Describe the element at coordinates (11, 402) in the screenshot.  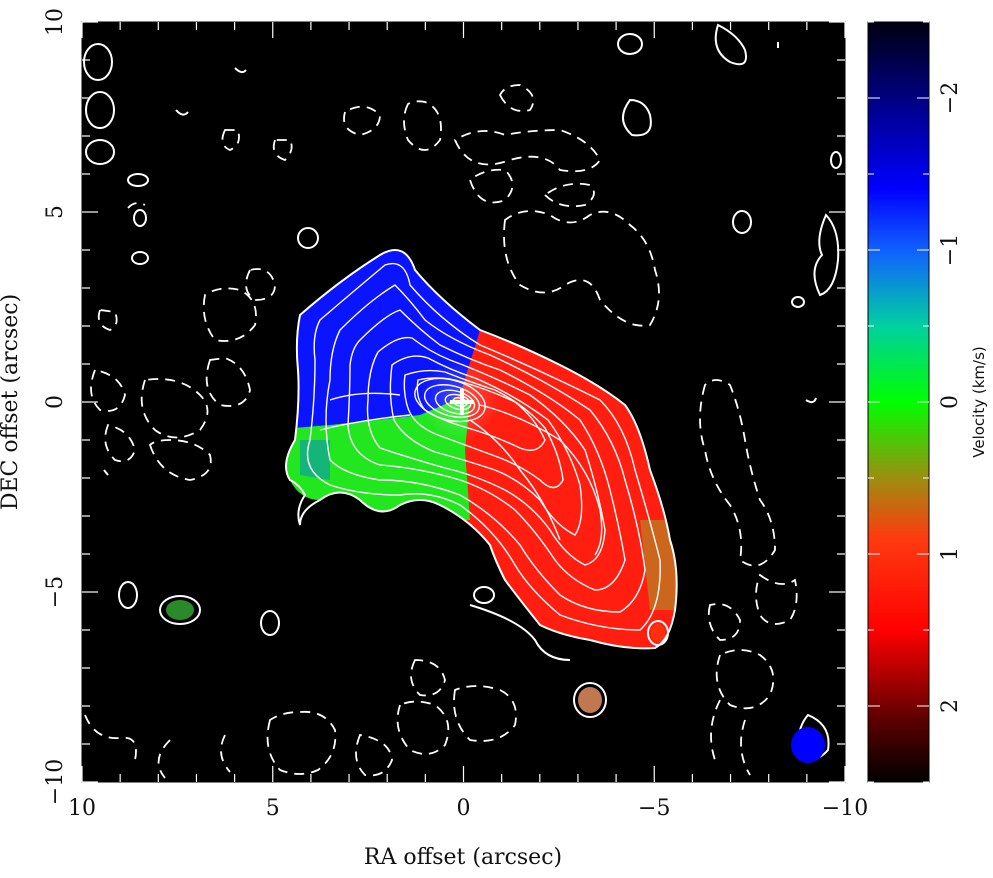
I see `y-axis-title: DEC offset (arcsec)` at that location.